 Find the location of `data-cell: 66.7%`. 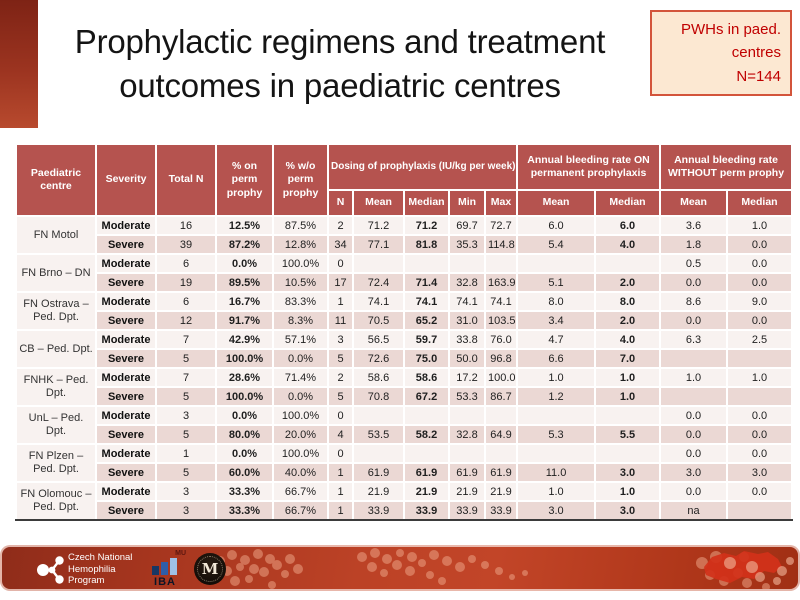

data-cell: 66.7% is located at coordinates (300, 510).